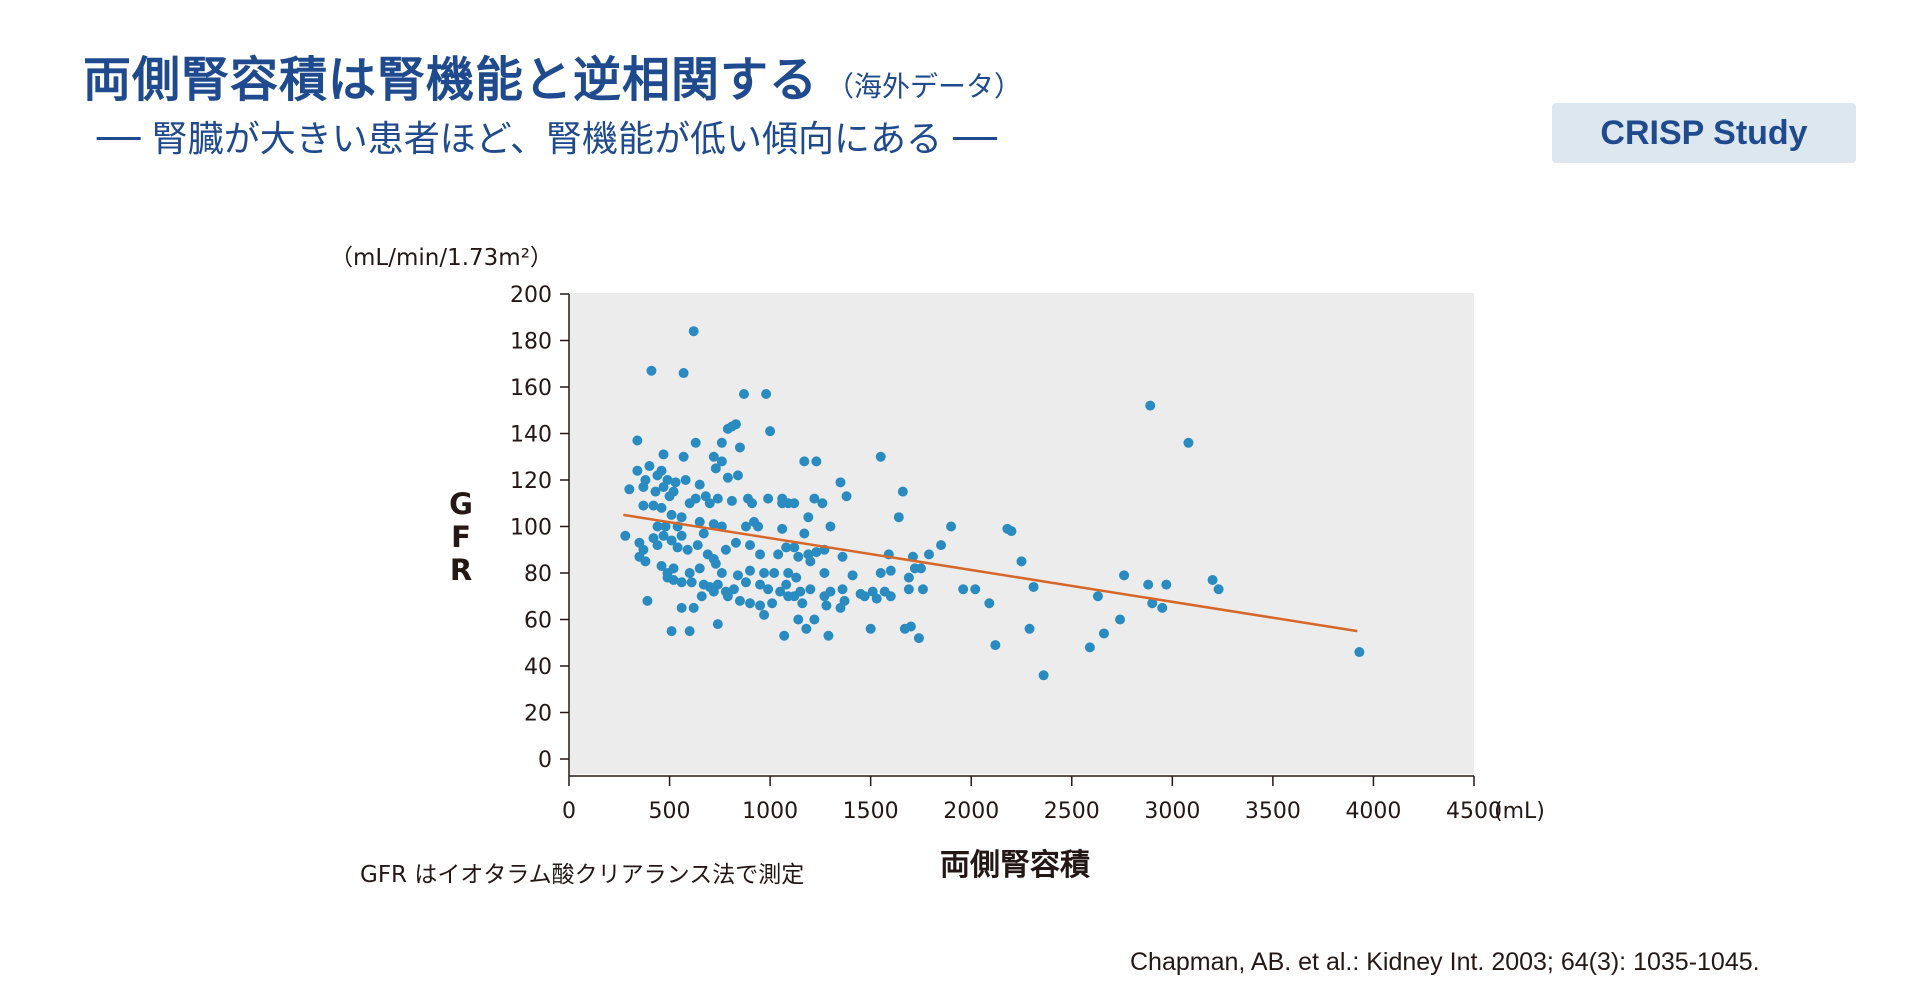 The width and height of the screenshot is (1920, 998). I want to click on y-axis-label-char: G, so click(461, 504).